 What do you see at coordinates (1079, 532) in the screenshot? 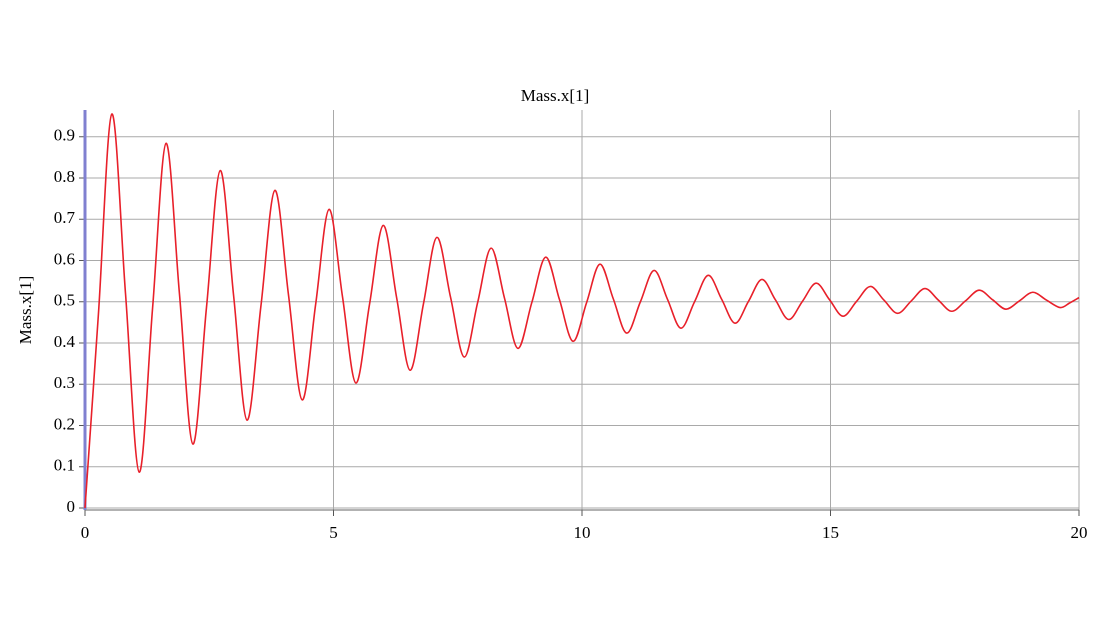
I see `x-tick-label: 20` at bounding box center [1079, 532].